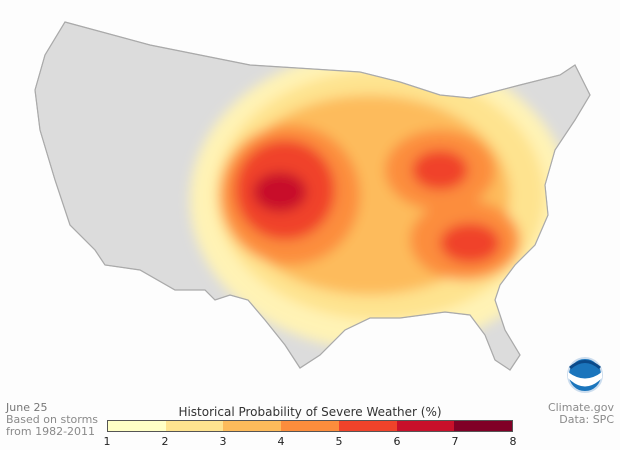 The width and height of the screenshot is (620, 450). I want to click on contour-5b, so click(440, 170).